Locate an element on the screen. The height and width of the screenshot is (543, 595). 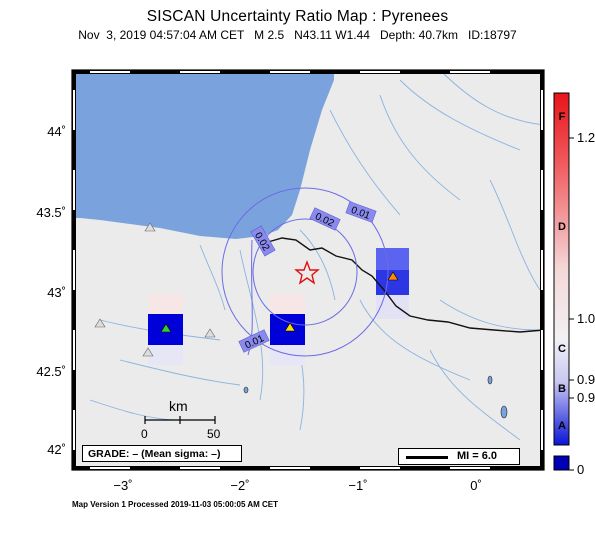
colorbar-letter-f: F is located at coordinates (562, 117).